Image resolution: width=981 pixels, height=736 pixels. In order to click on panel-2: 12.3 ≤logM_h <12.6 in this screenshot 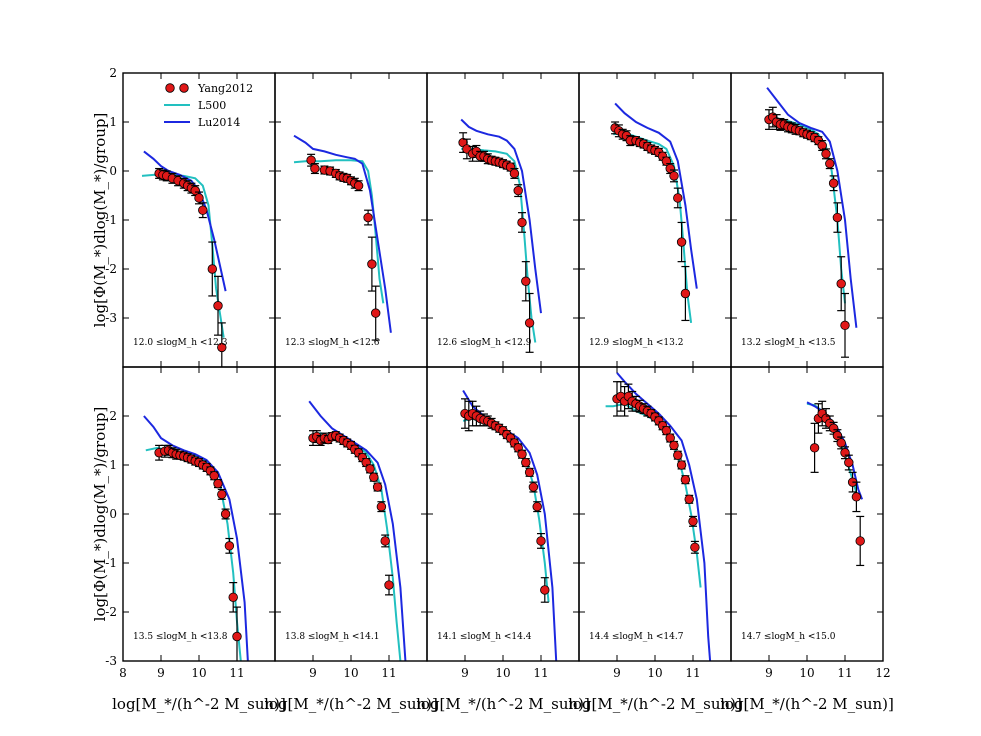, I will do `click(351, 220)`.